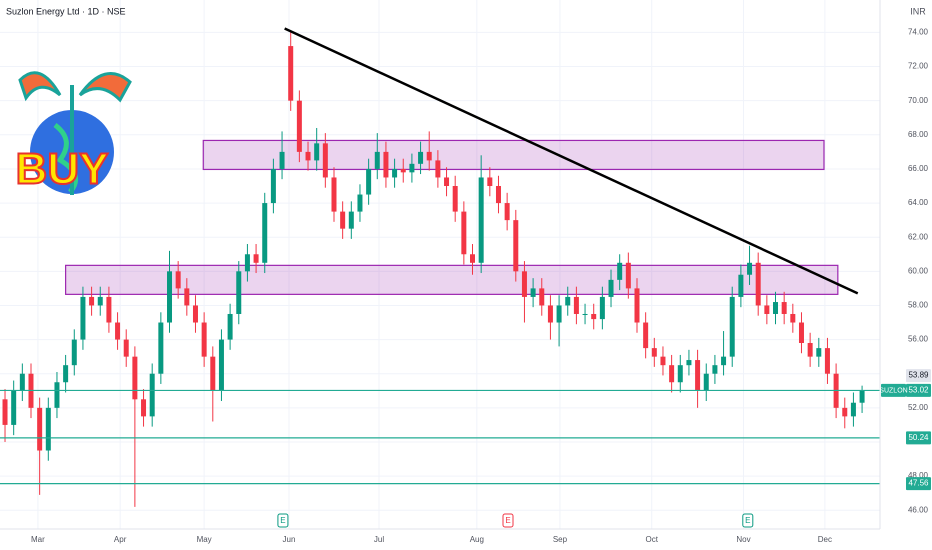  What do you see at coordinates (477, 539) in the screenshot?
I see `x-tick-label: Aug` at bounding box center [477, 539].